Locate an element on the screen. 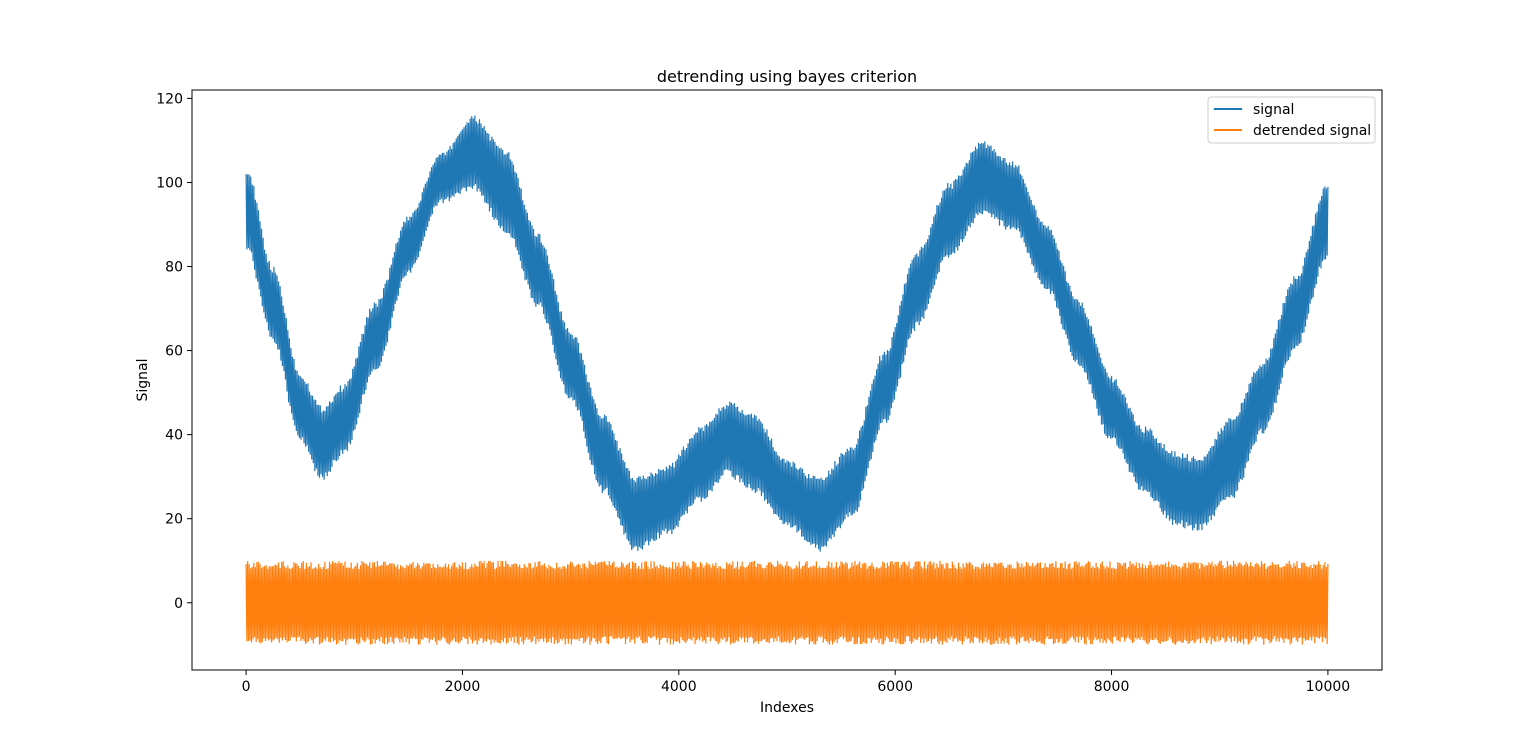 This screenshot has height=754, width=1536. y-axis: 0 20 40 60 80 100 120 is located at coordinates (174, 351).